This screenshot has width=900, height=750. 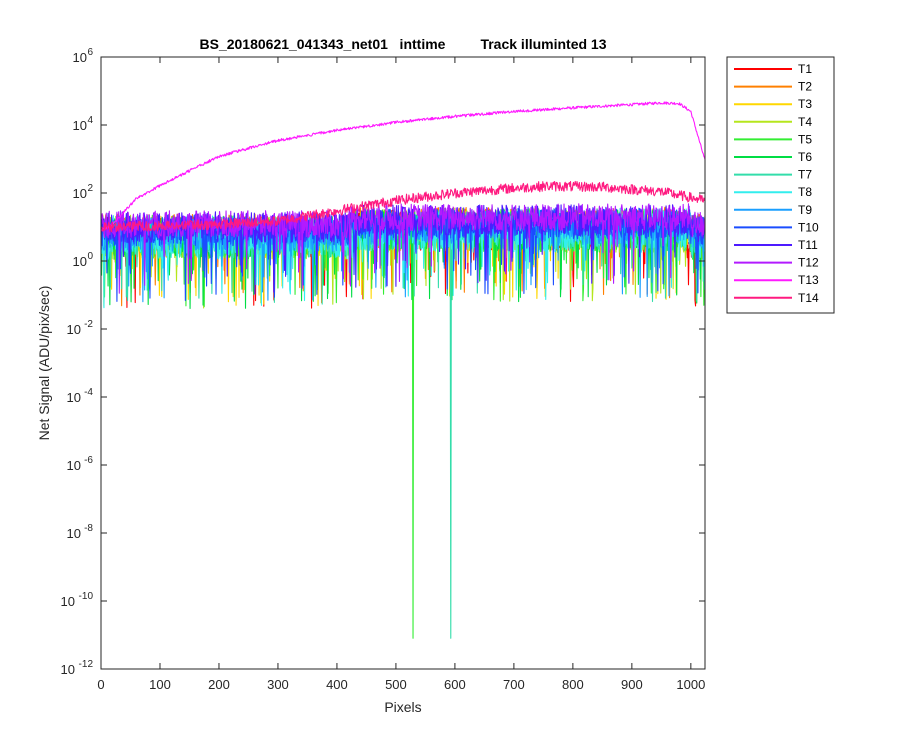 What do you see at coordinates (573, 684) in the screenshot?
I see `x-tick-label: 800` at bounding box center [573, 684].